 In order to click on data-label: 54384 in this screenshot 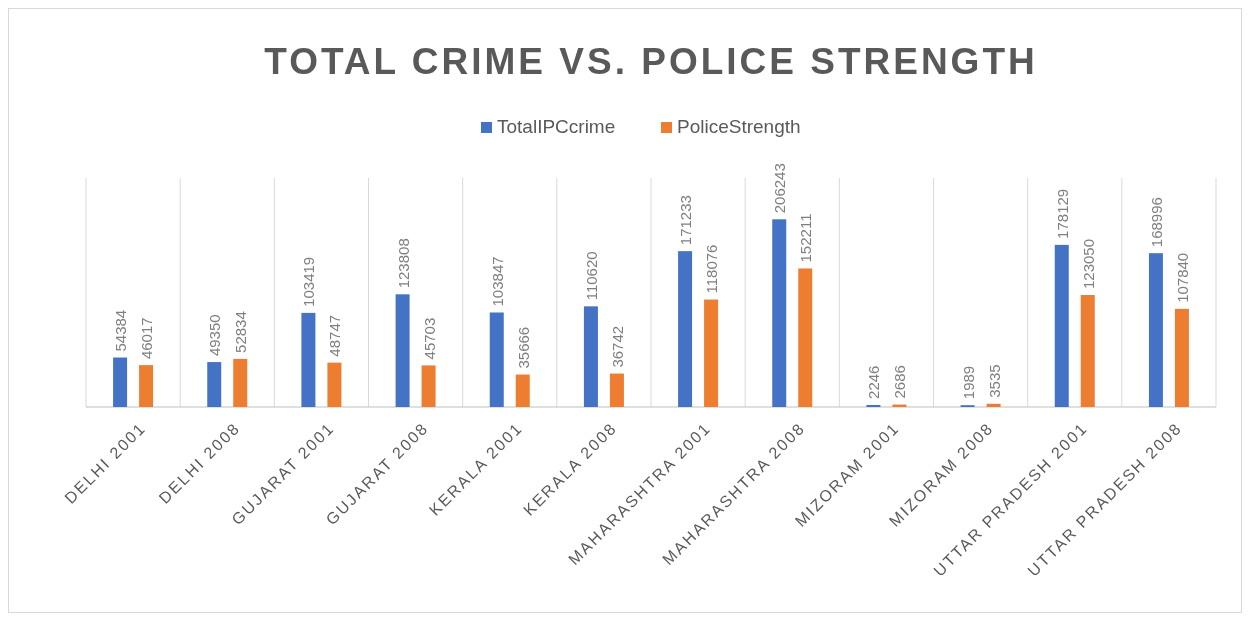, I will do `click(121, 330)`.